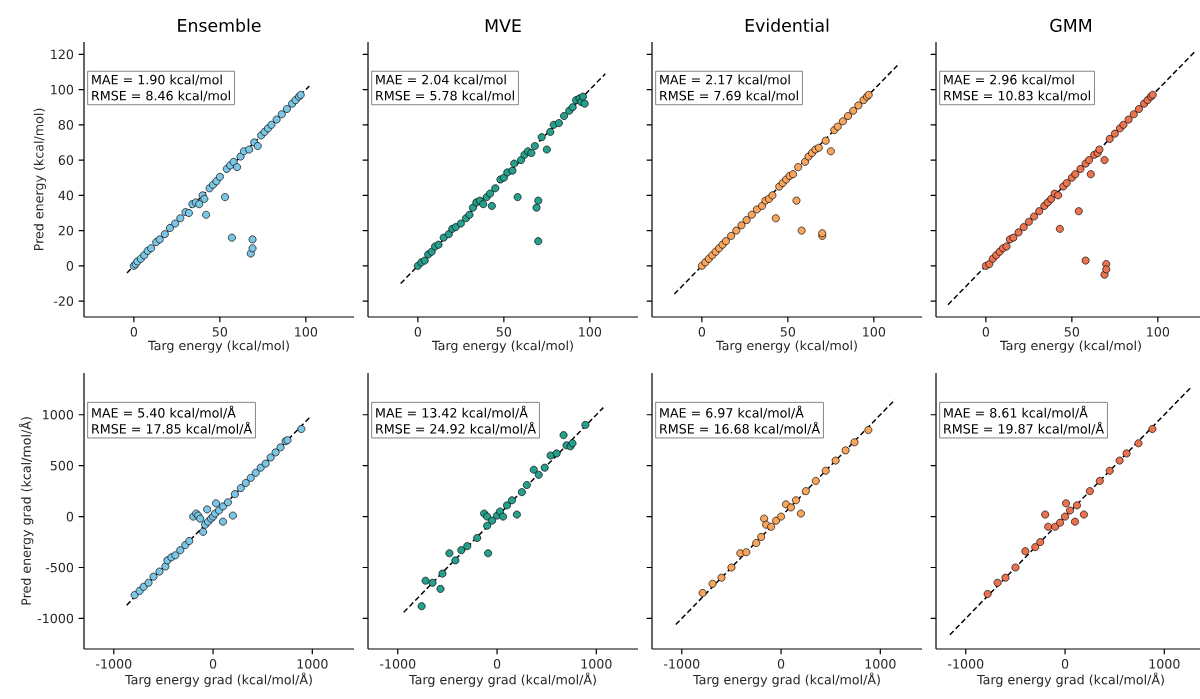 The height and width of the screenshot is (699, 1200). Describe the element at coordinates (1016, 412) in the screenshot. I see `annotation: MAE = 8.61 kcal/mol/Å` at that location.